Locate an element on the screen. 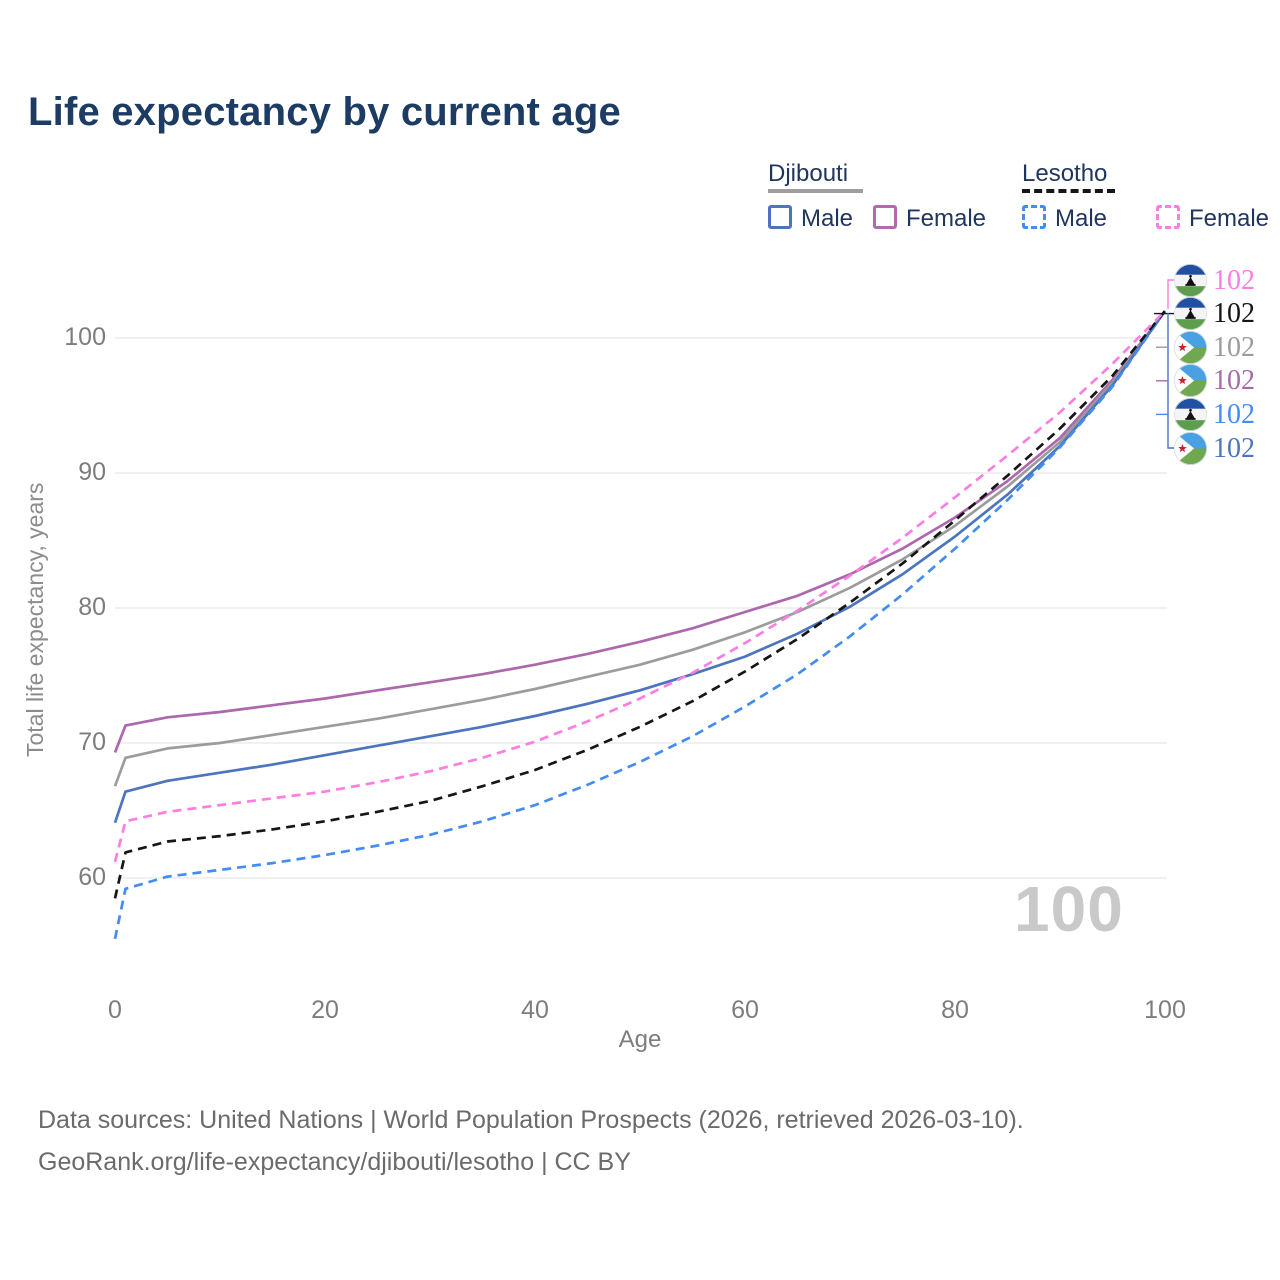 Image resolution: width=1280 pixels, height=1280 pixels. end-label-lesotho-male: 102 is located at coordinates (1214, 414).